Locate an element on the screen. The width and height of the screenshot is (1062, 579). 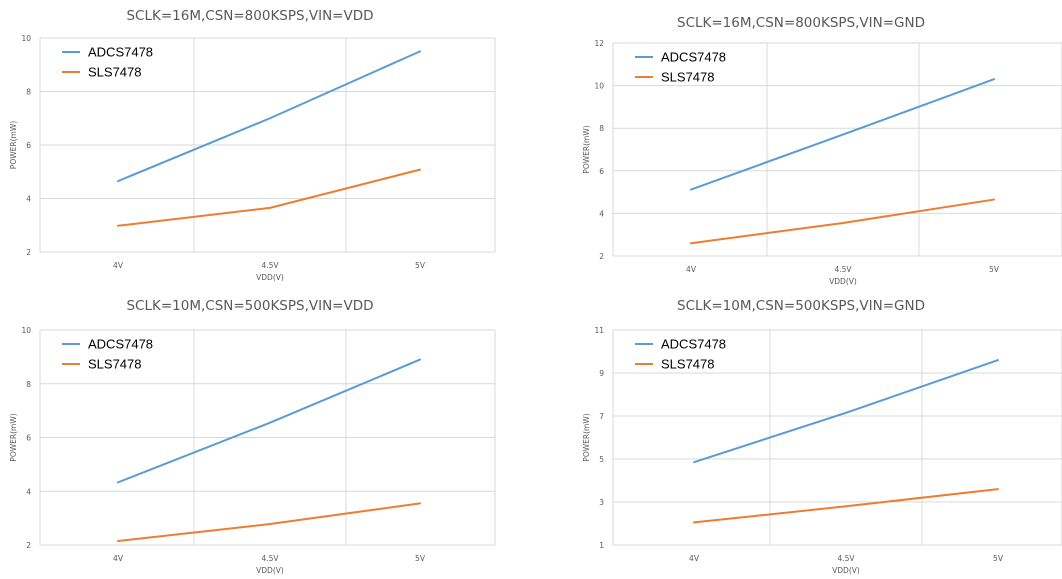
y-tick-label: 12 is located at coordinates (599, 43).